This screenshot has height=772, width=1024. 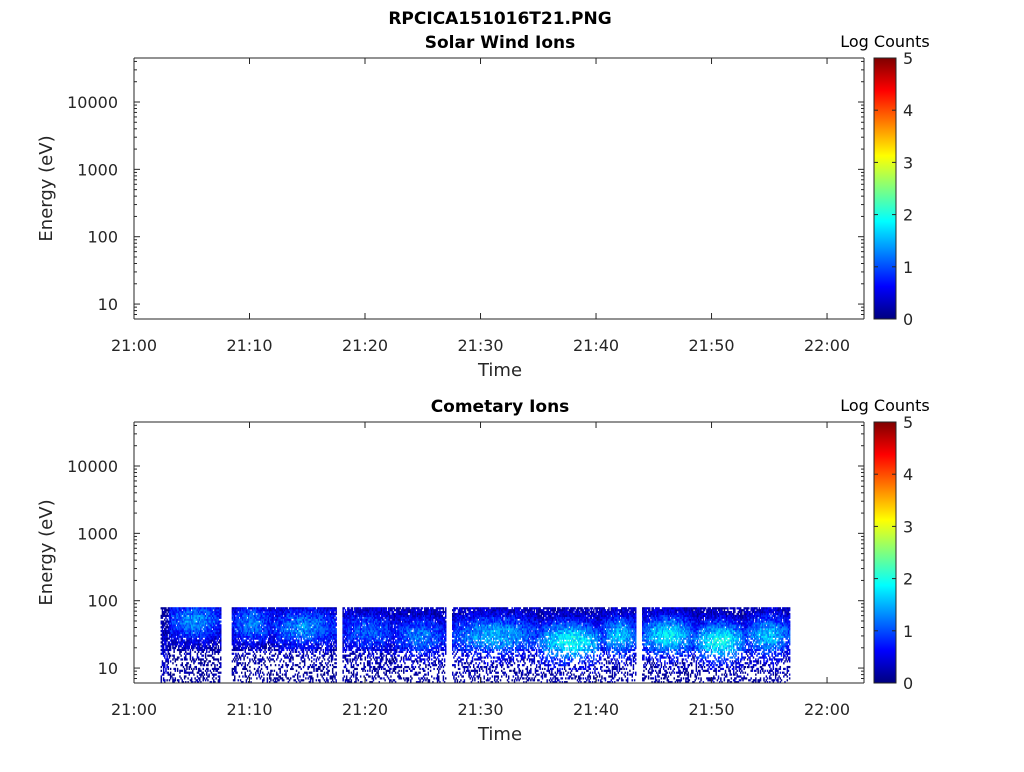 What do you see at coordinates (908, 162) in the screenshot?
I see `colorbar-tick-label: 3` at bounding box center [908, 162].